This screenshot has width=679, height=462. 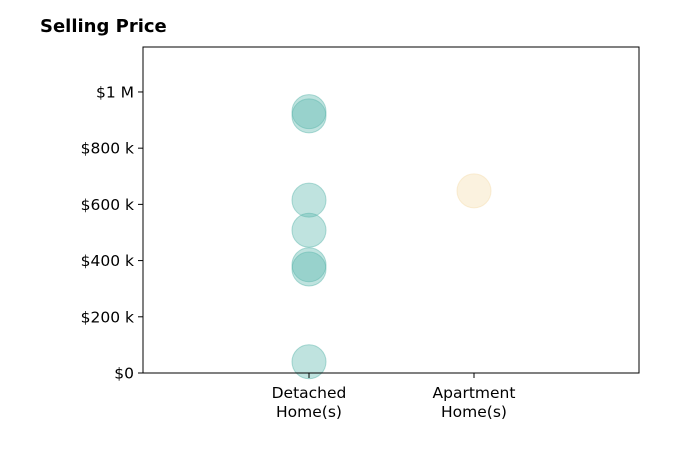 I want to click on y-tick-label: $400 k, so click(x=107, y=261).